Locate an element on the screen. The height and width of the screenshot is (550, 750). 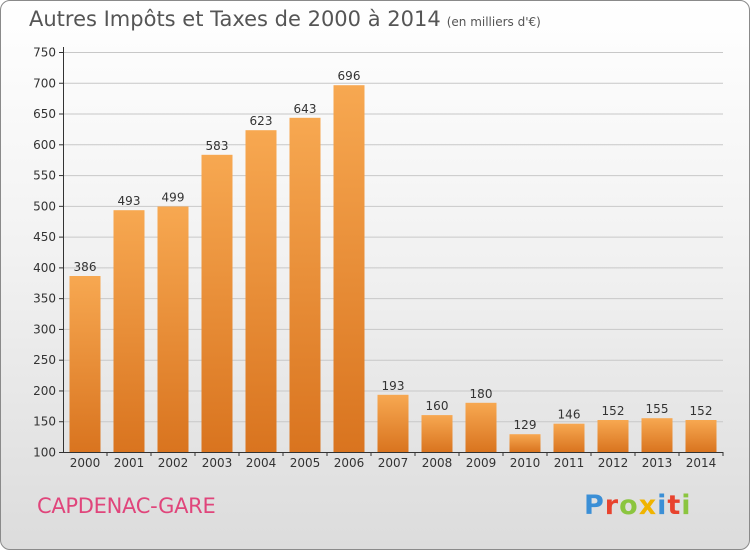
x-tick-label: 2012 is located at coordinates (613, 463).